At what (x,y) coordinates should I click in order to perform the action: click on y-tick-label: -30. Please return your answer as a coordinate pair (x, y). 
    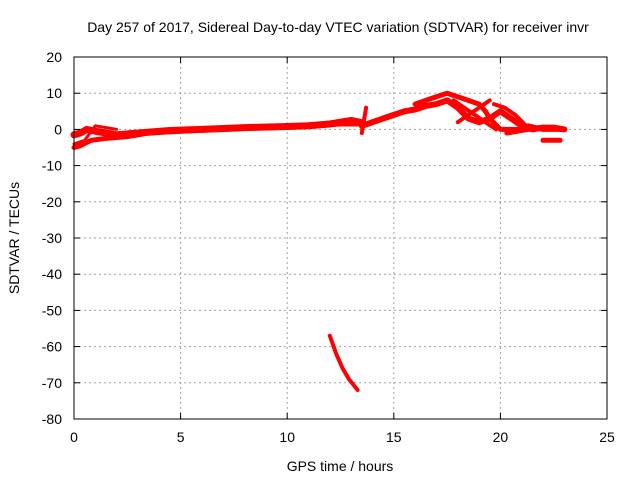
    Looking at the image, I should click on (52, 238).